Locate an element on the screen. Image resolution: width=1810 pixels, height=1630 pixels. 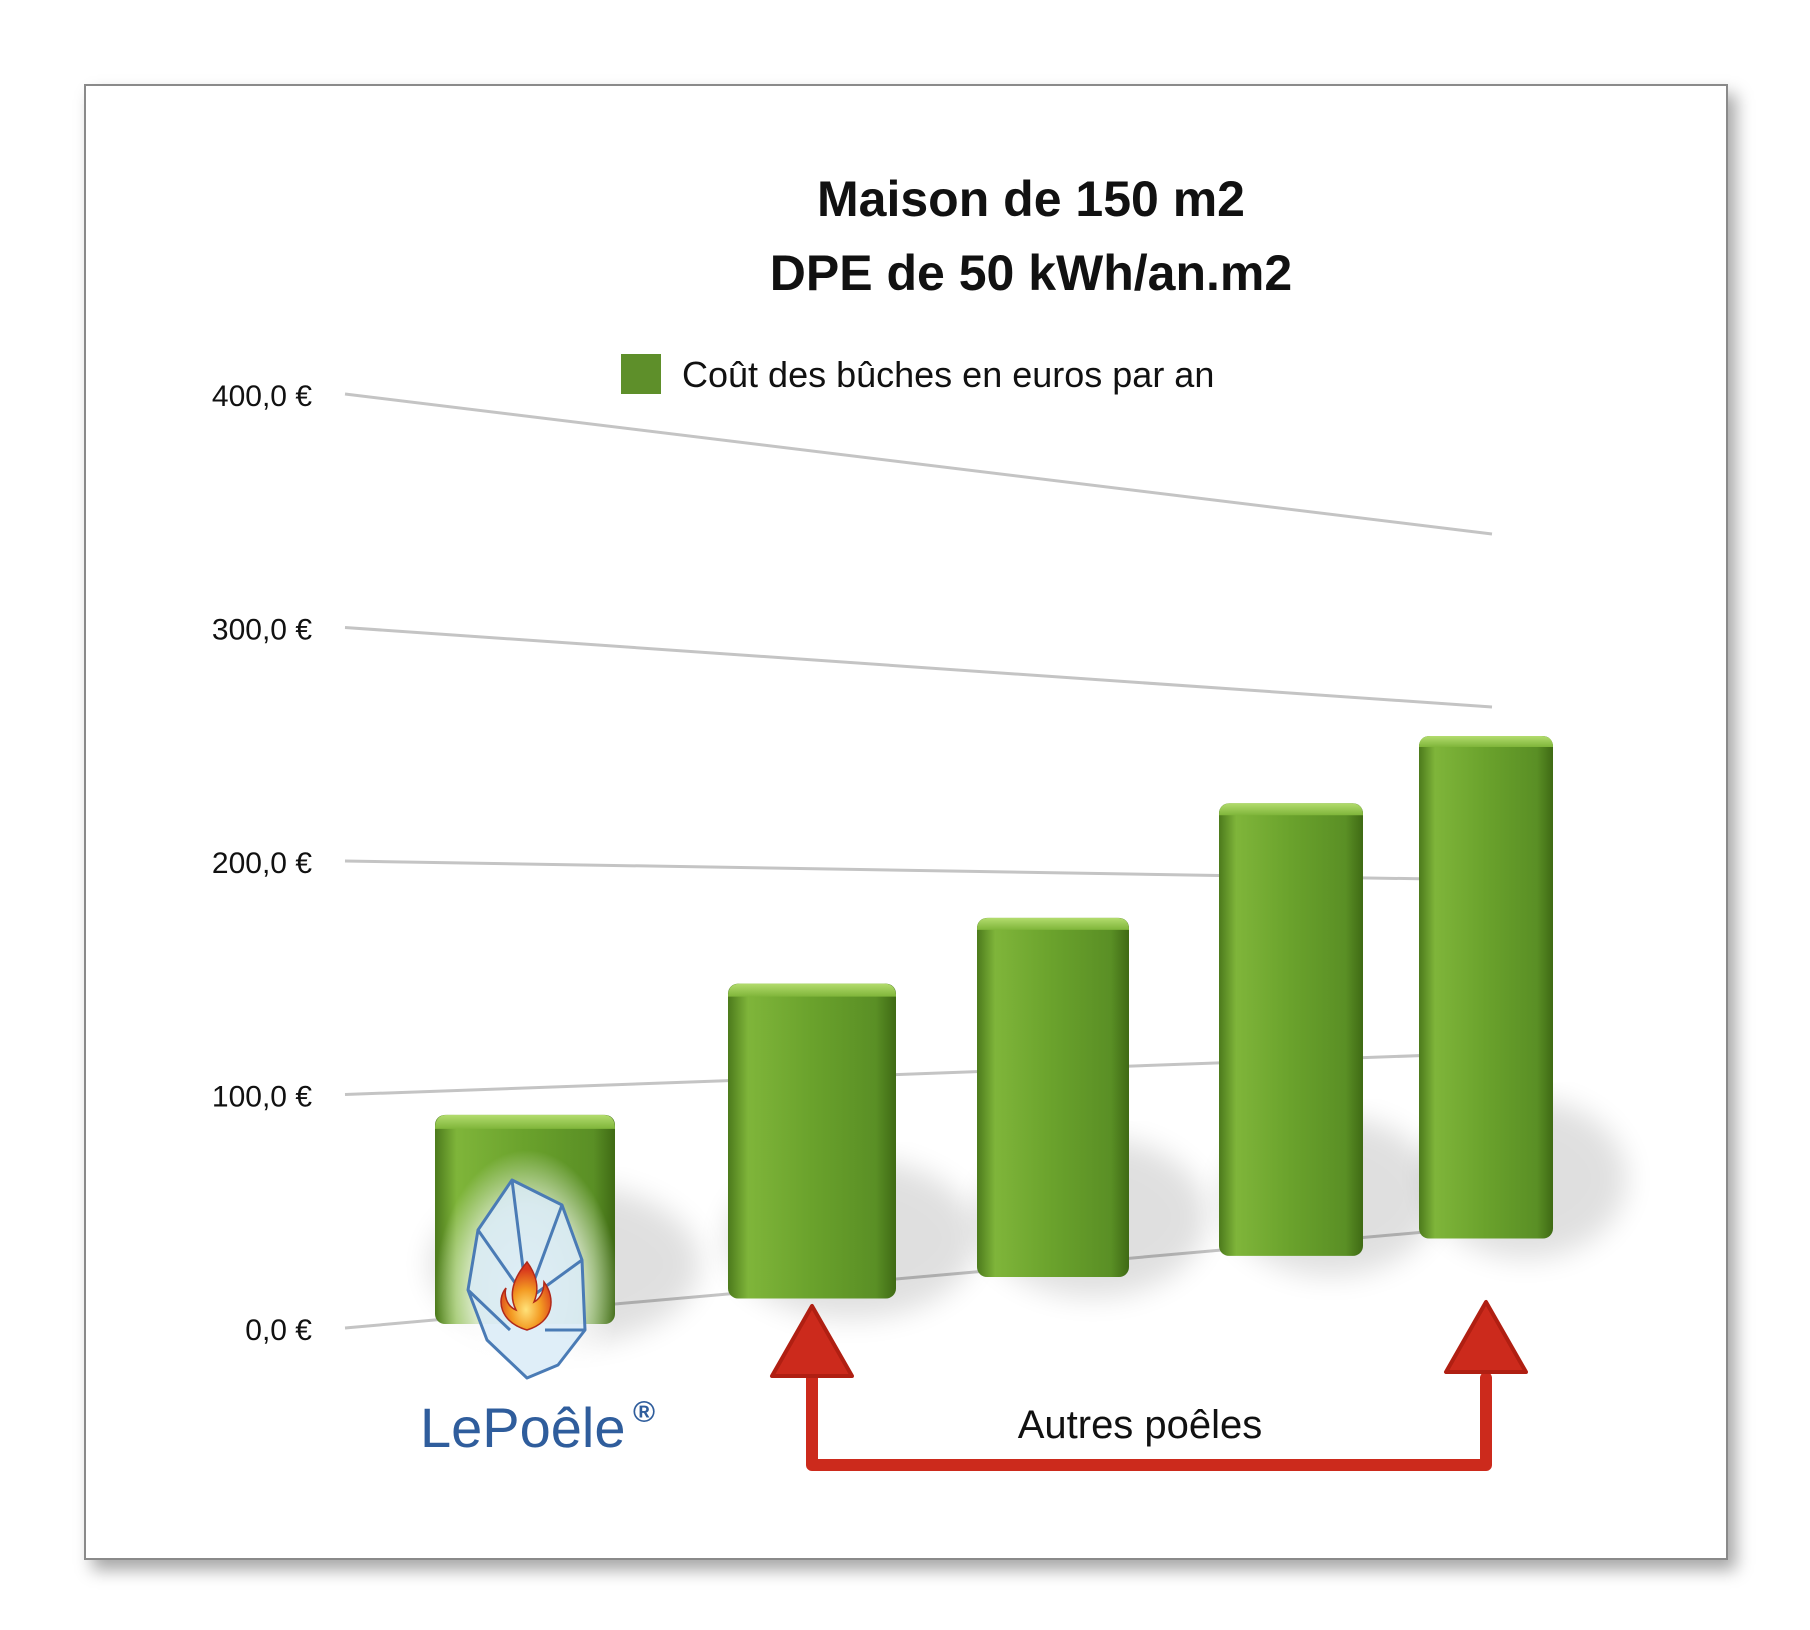
legend-swatch is located at coordinates (641, 374).